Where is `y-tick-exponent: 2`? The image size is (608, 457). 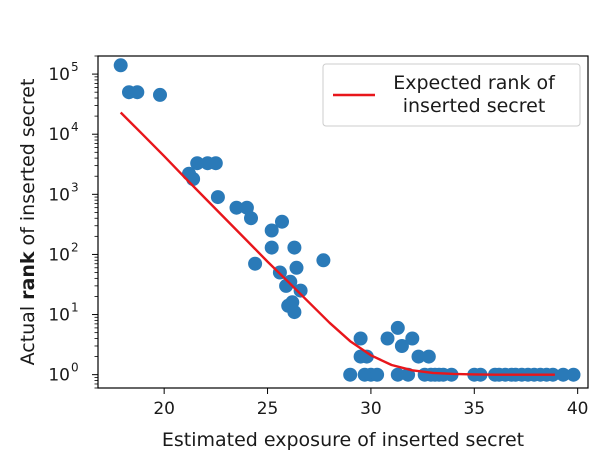 y-tick-exponent: 2 is located at coordinates (75, 247).